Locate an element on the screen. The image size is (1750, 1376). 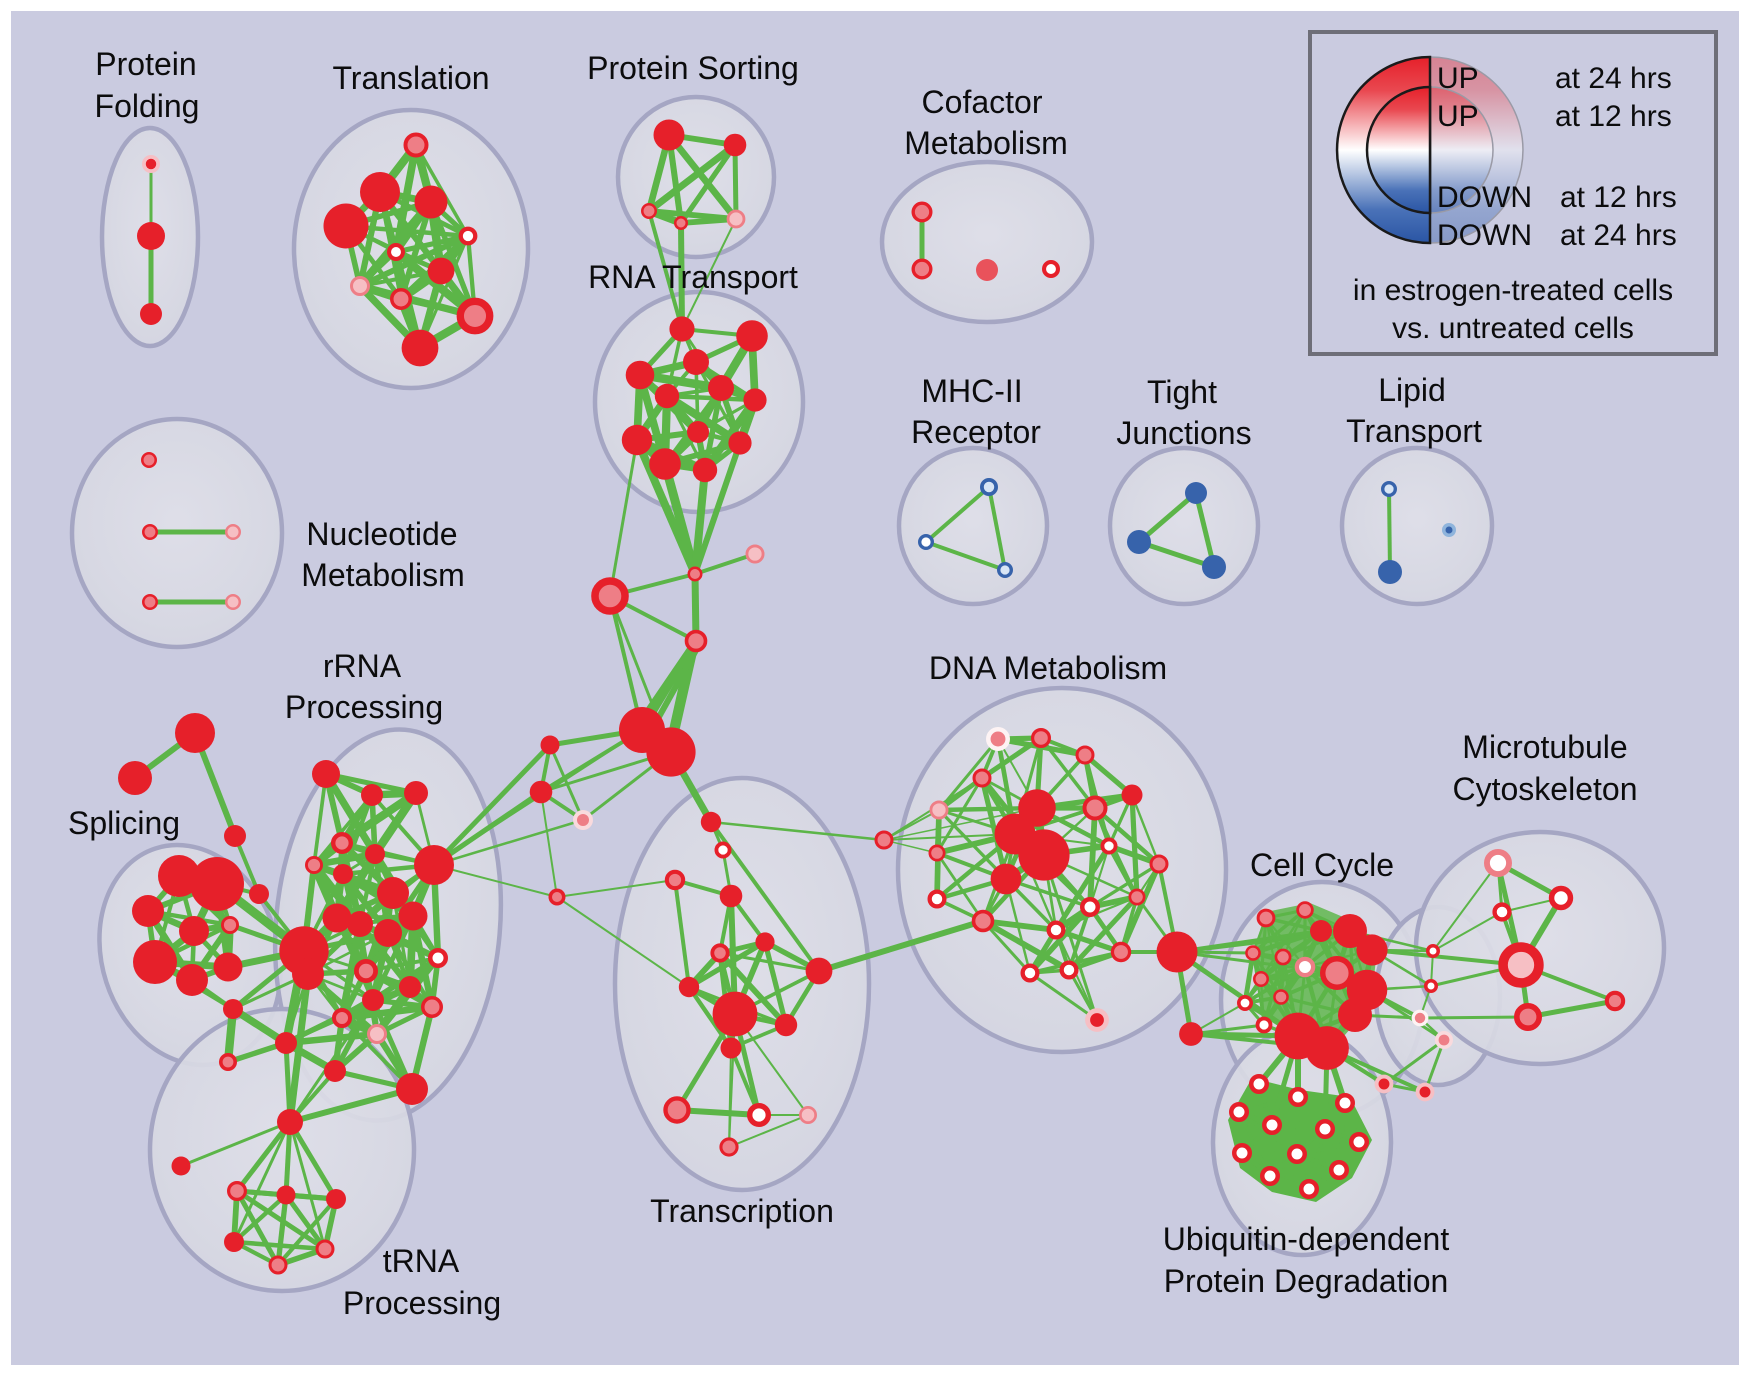
svg-text: Transcription is located at coordinates (742, 1211).